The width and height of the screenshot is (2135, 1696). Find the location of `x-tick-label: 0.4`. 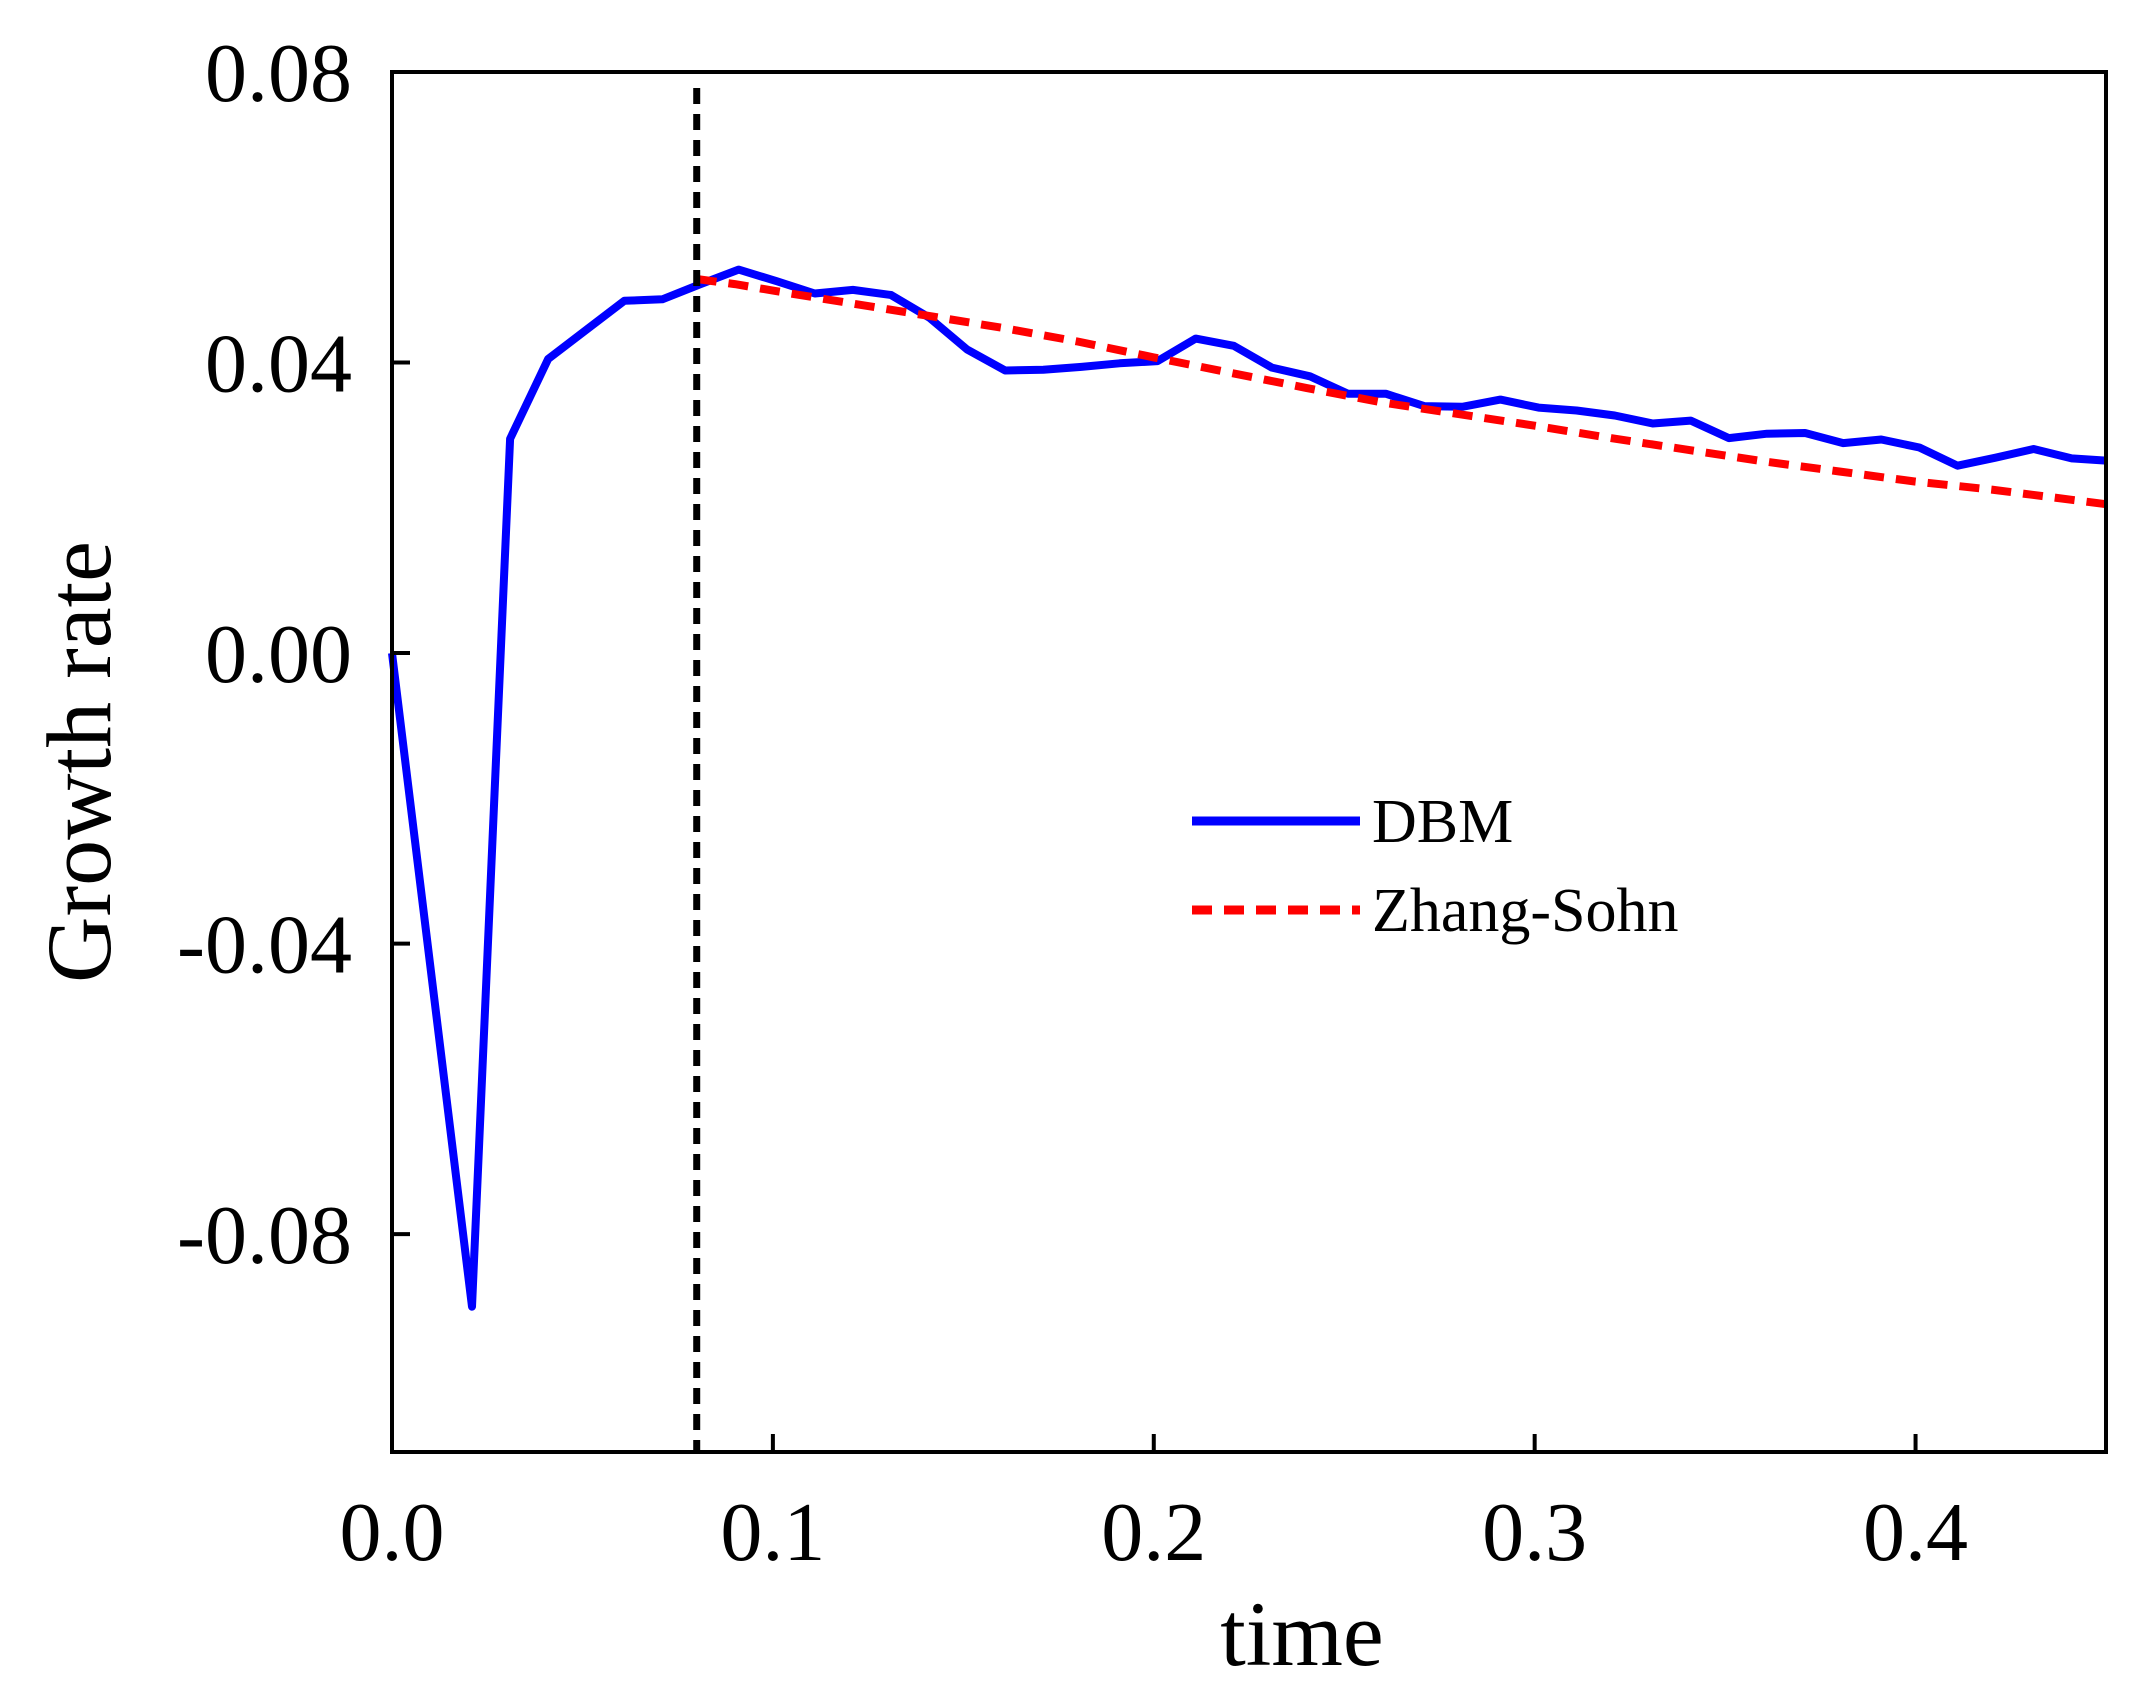

x-tick-label: 0.4 is located at coordinates (1915, 1532).